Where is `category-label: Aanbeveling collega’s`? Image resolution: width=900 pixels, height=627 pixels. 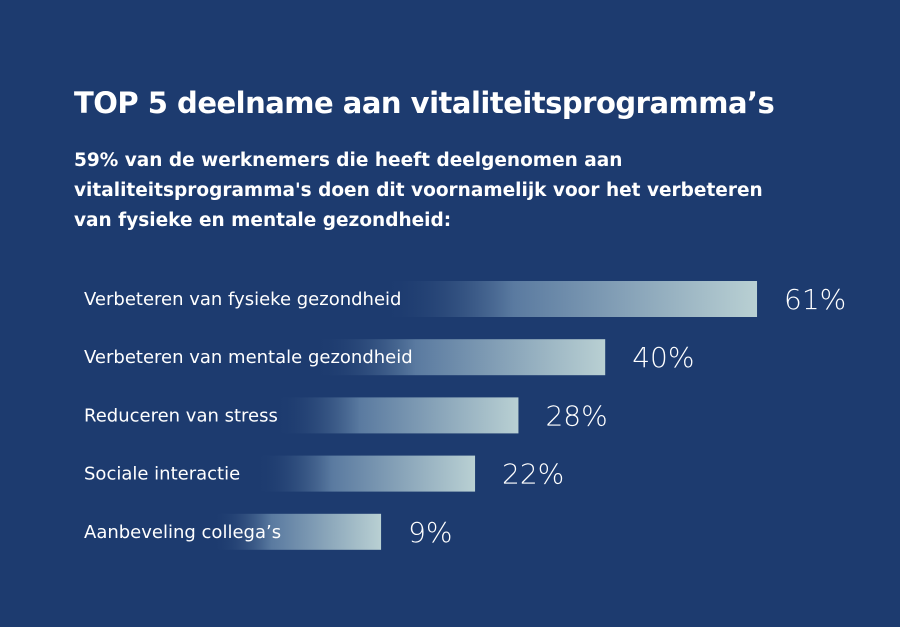
category-label: Aanbeveling collega’s is located at coordinates (182, 532).